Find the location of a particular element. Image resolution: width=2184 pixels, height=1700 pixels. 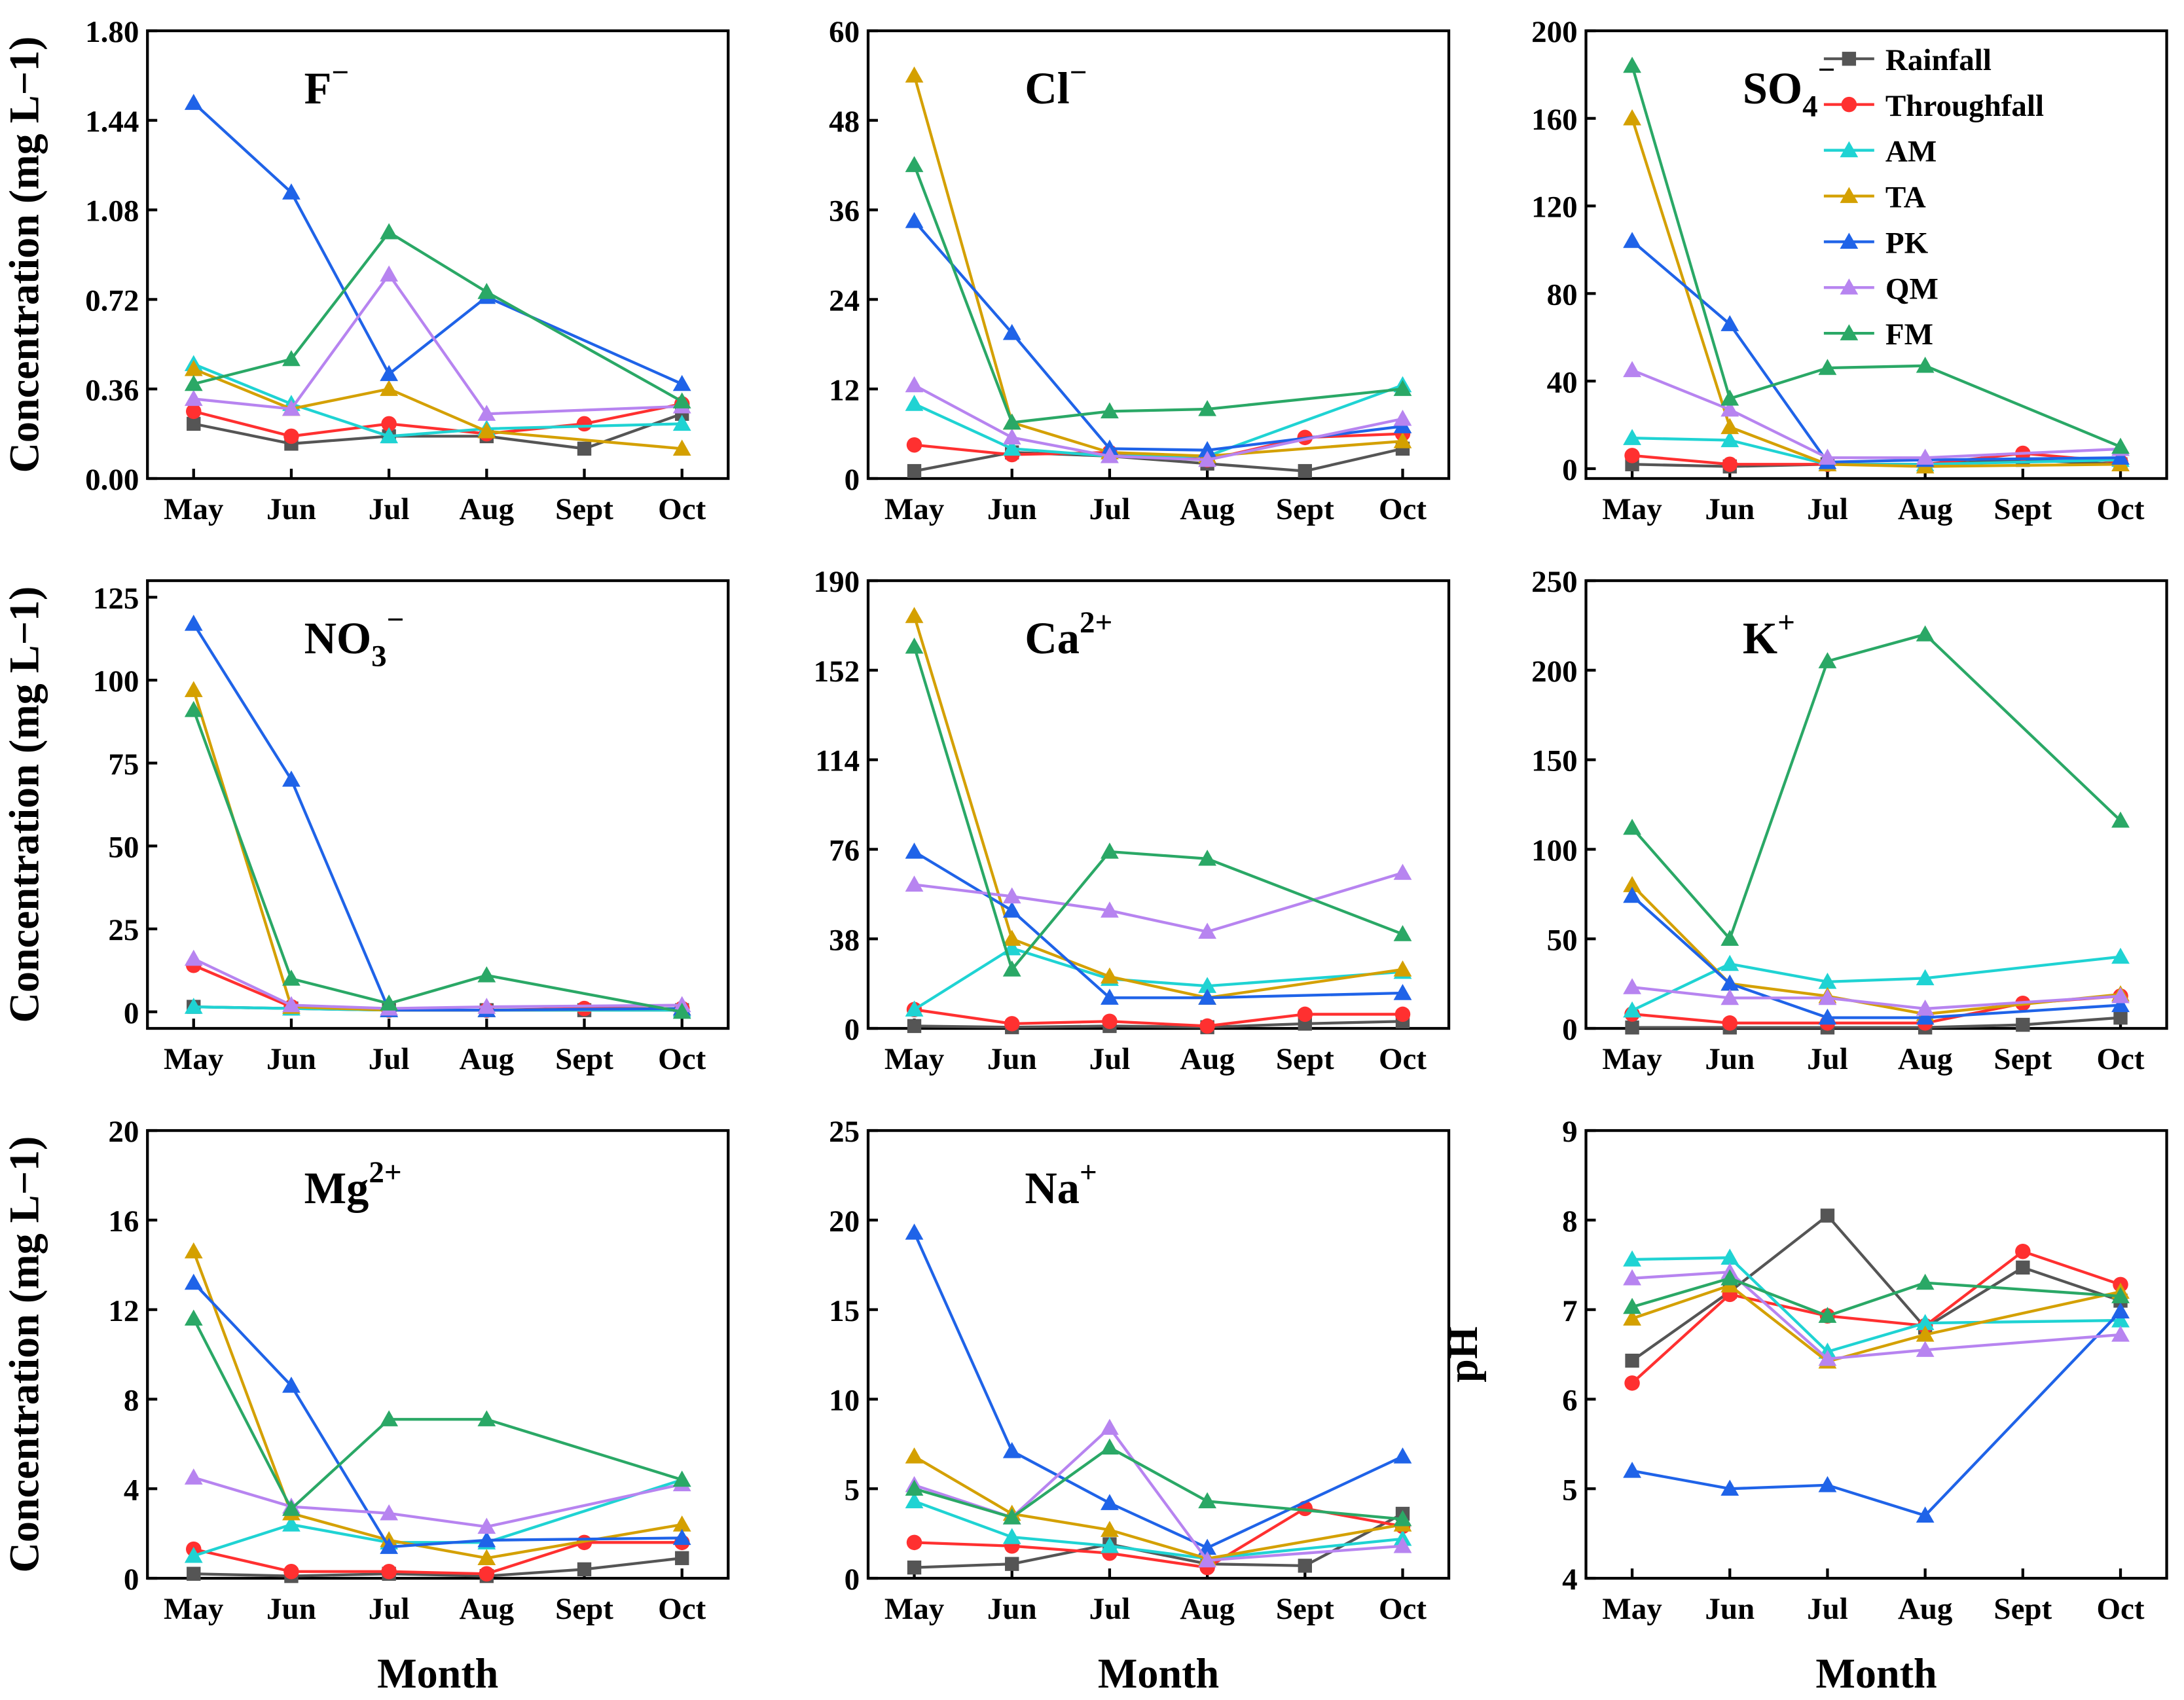

y-tick-label: 1.08 is located at coordinates (112, 211).